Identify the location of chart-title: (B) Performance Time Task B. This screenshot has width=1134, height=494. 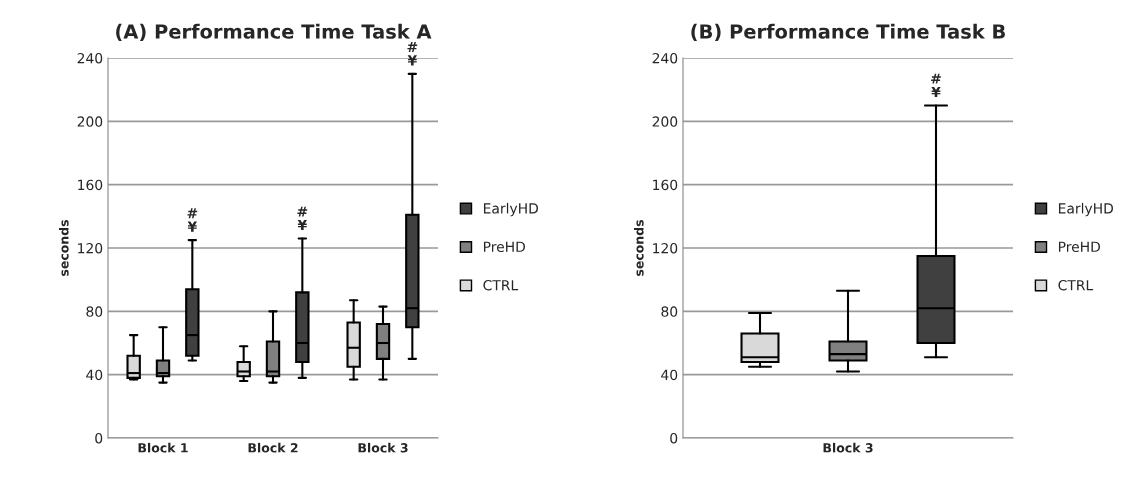
(848, 32).